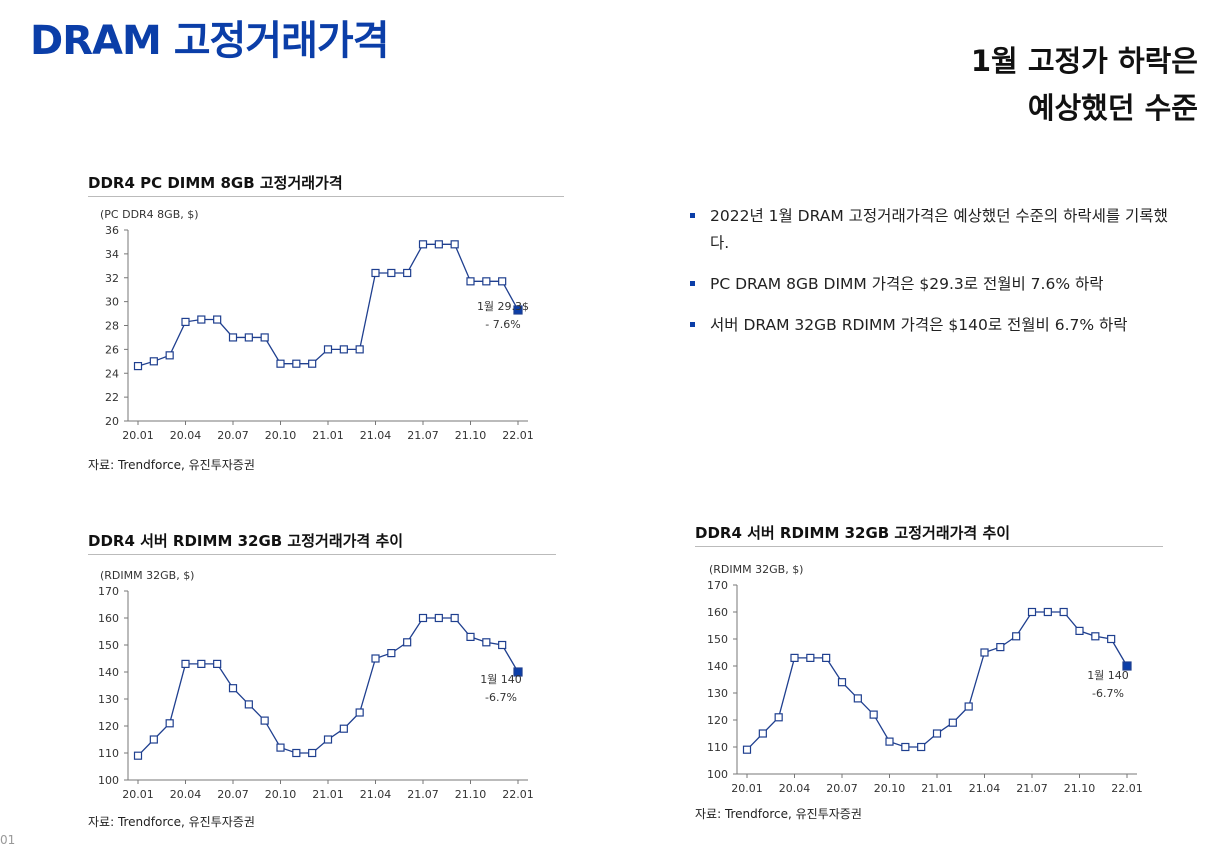  I want to click on chart1-source: 자료: Trendforce, 유진투자증권, so click(171, 465).